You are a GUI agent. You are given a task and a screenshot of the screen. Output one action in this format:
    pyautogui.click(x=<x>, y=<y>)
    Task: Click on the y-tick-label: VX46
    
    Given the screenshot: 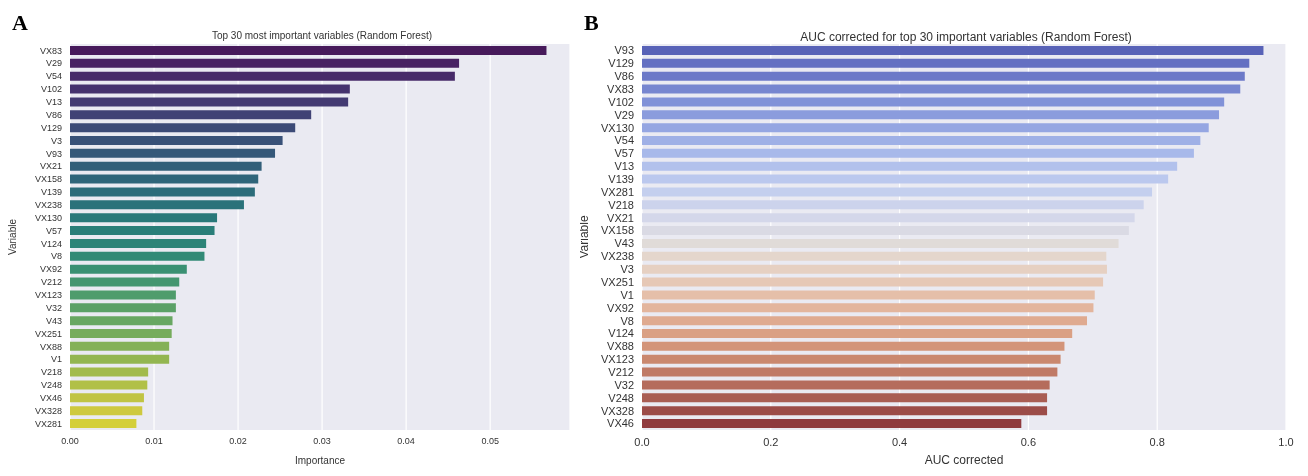 What is the action you would take?
    pyautogui.click(x=620, y=423)
    